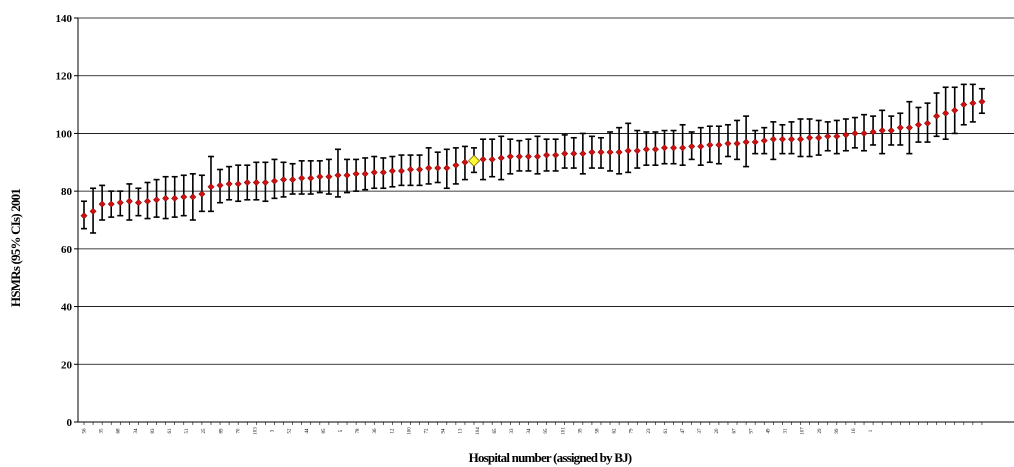 This screenshot has width=1014, height=467. I want to click on x-tick-label: 25, so click(204, 431).